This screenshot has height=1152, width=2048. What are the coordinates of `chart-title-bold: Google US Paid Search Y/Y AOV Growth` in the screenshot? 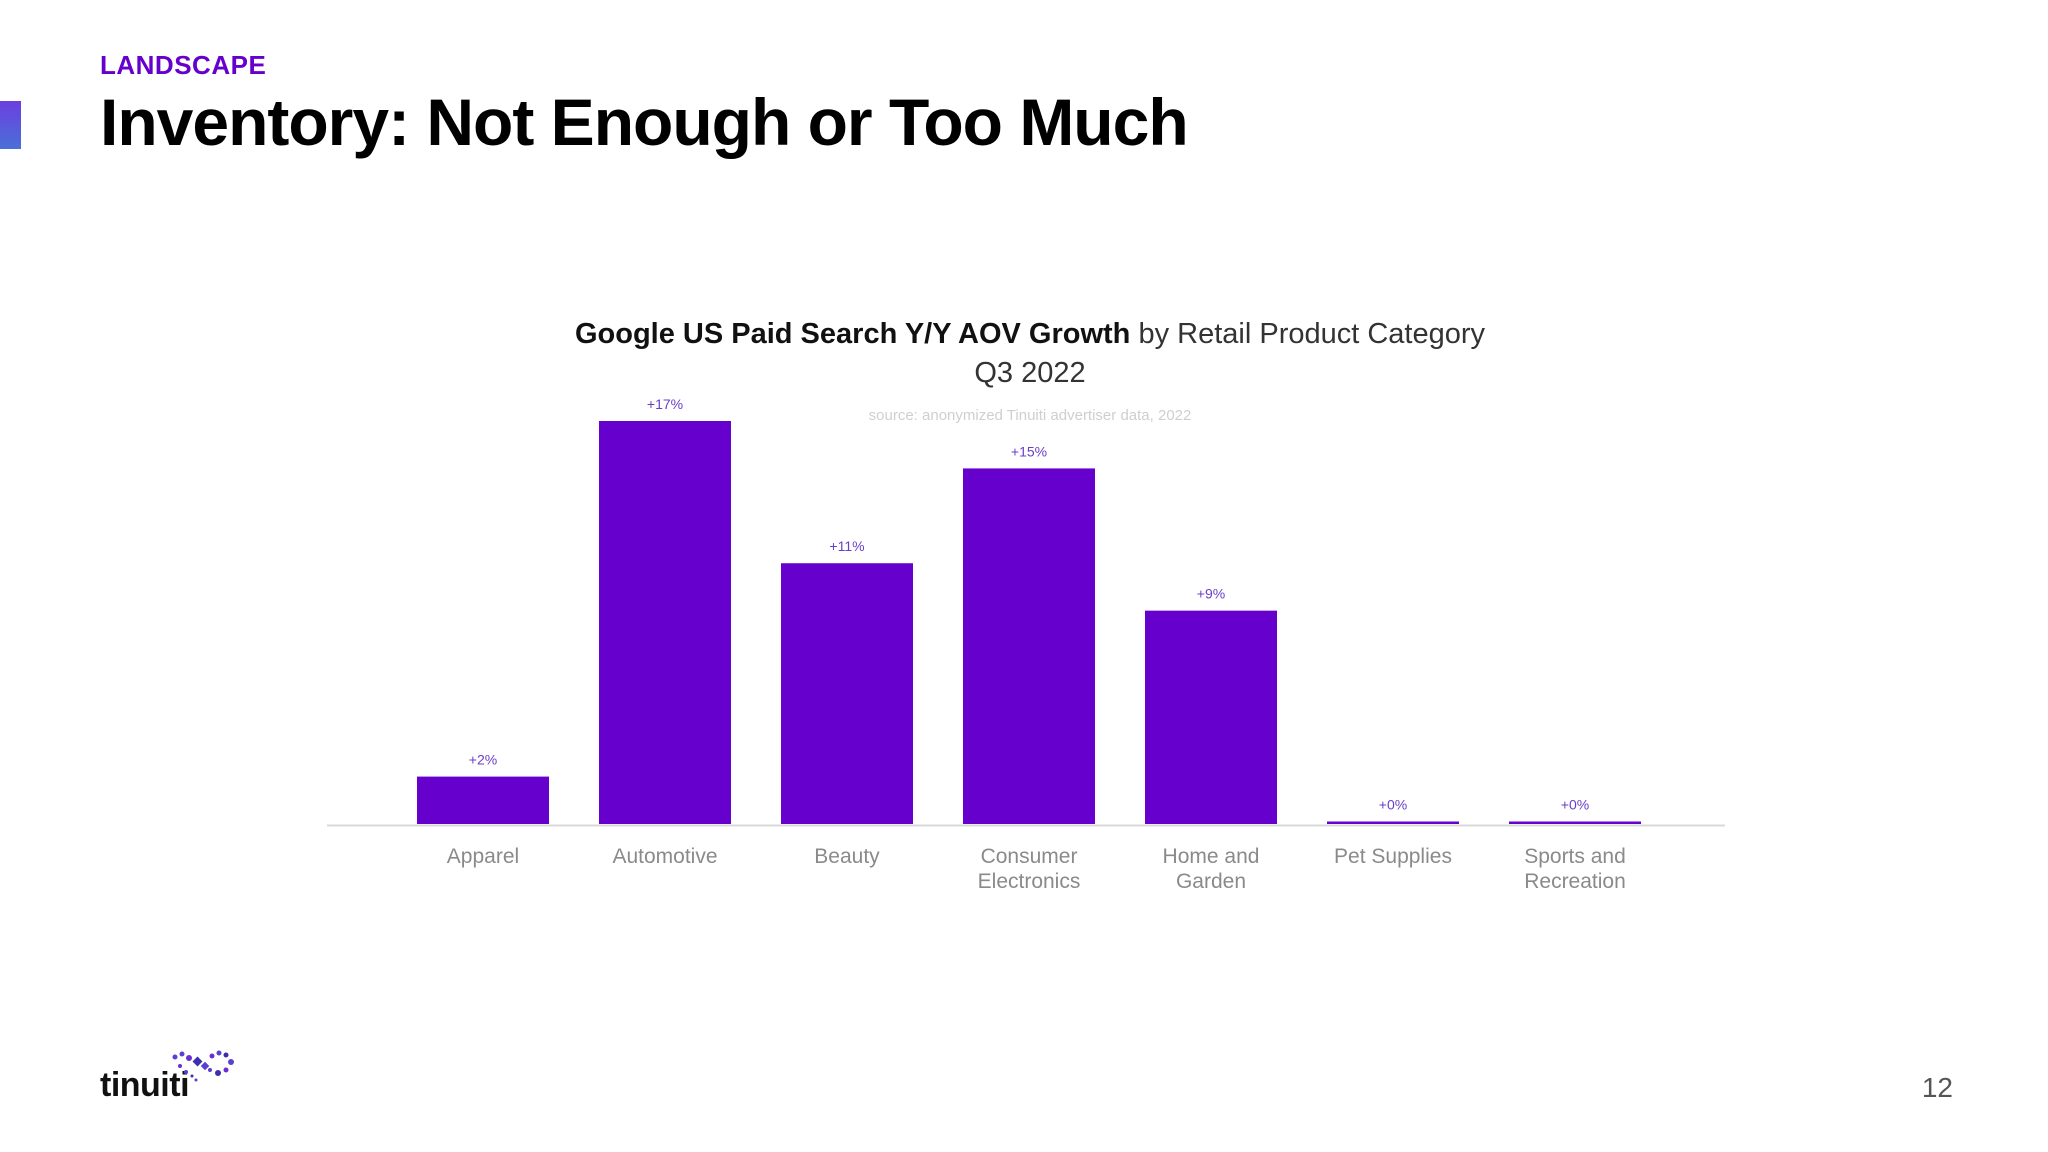 It's located at (852, 334).